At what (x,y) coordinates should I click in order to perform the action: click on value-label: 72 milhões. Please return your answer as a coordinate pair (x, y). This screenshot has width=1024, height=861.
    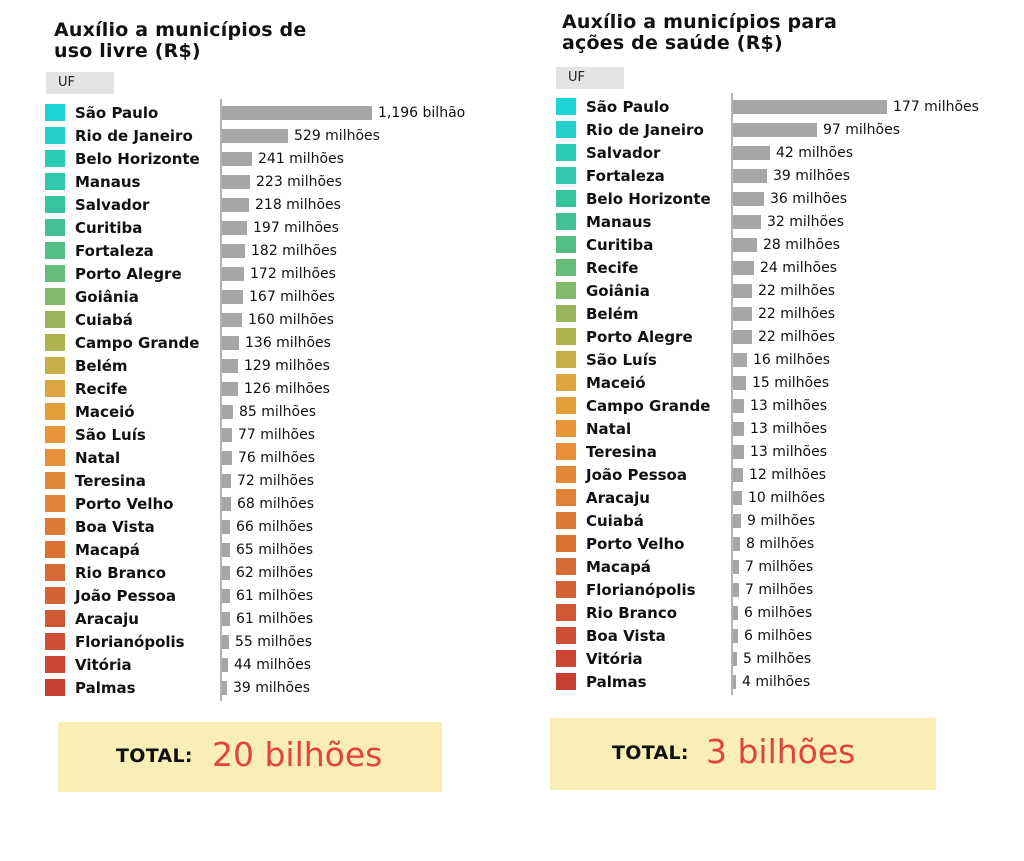
    Looking at the image, I should click on (276, 481).